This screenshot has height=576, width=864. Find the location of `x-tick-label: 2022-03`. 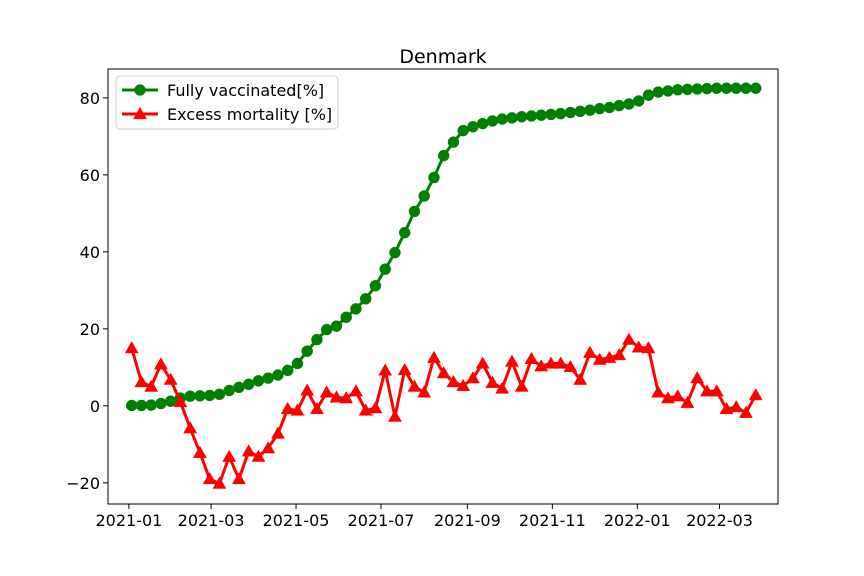

x-tick-label: 2022-03 is located at coordinates (719, 520).